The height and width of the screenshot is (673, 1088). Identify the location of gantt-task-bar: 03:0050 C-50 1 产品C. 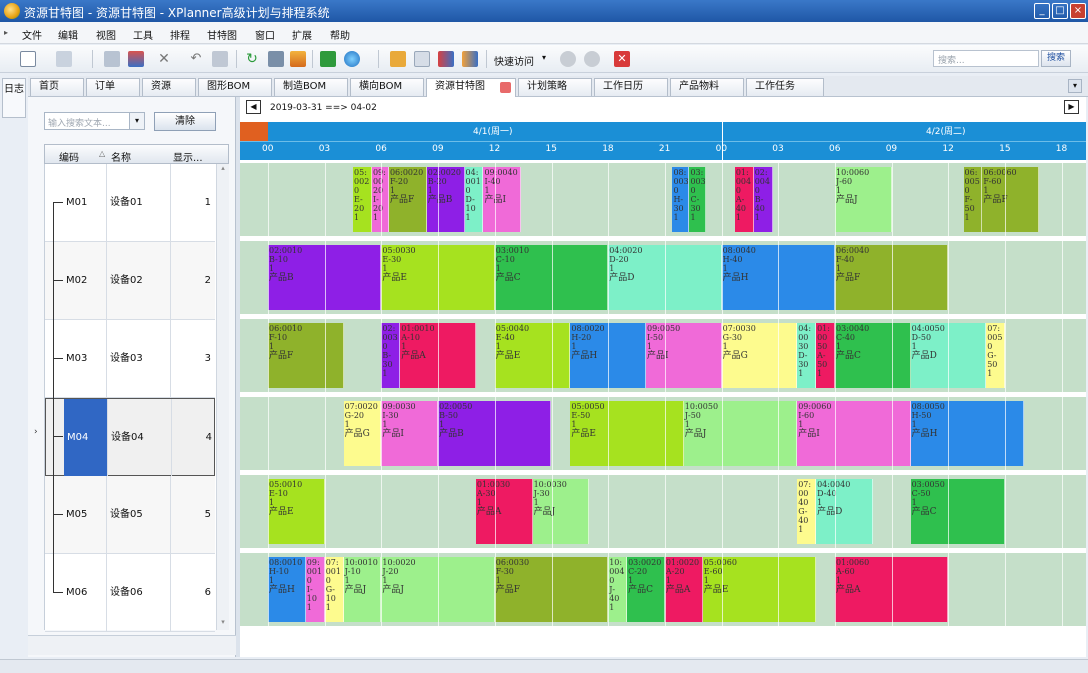
(958, 511).